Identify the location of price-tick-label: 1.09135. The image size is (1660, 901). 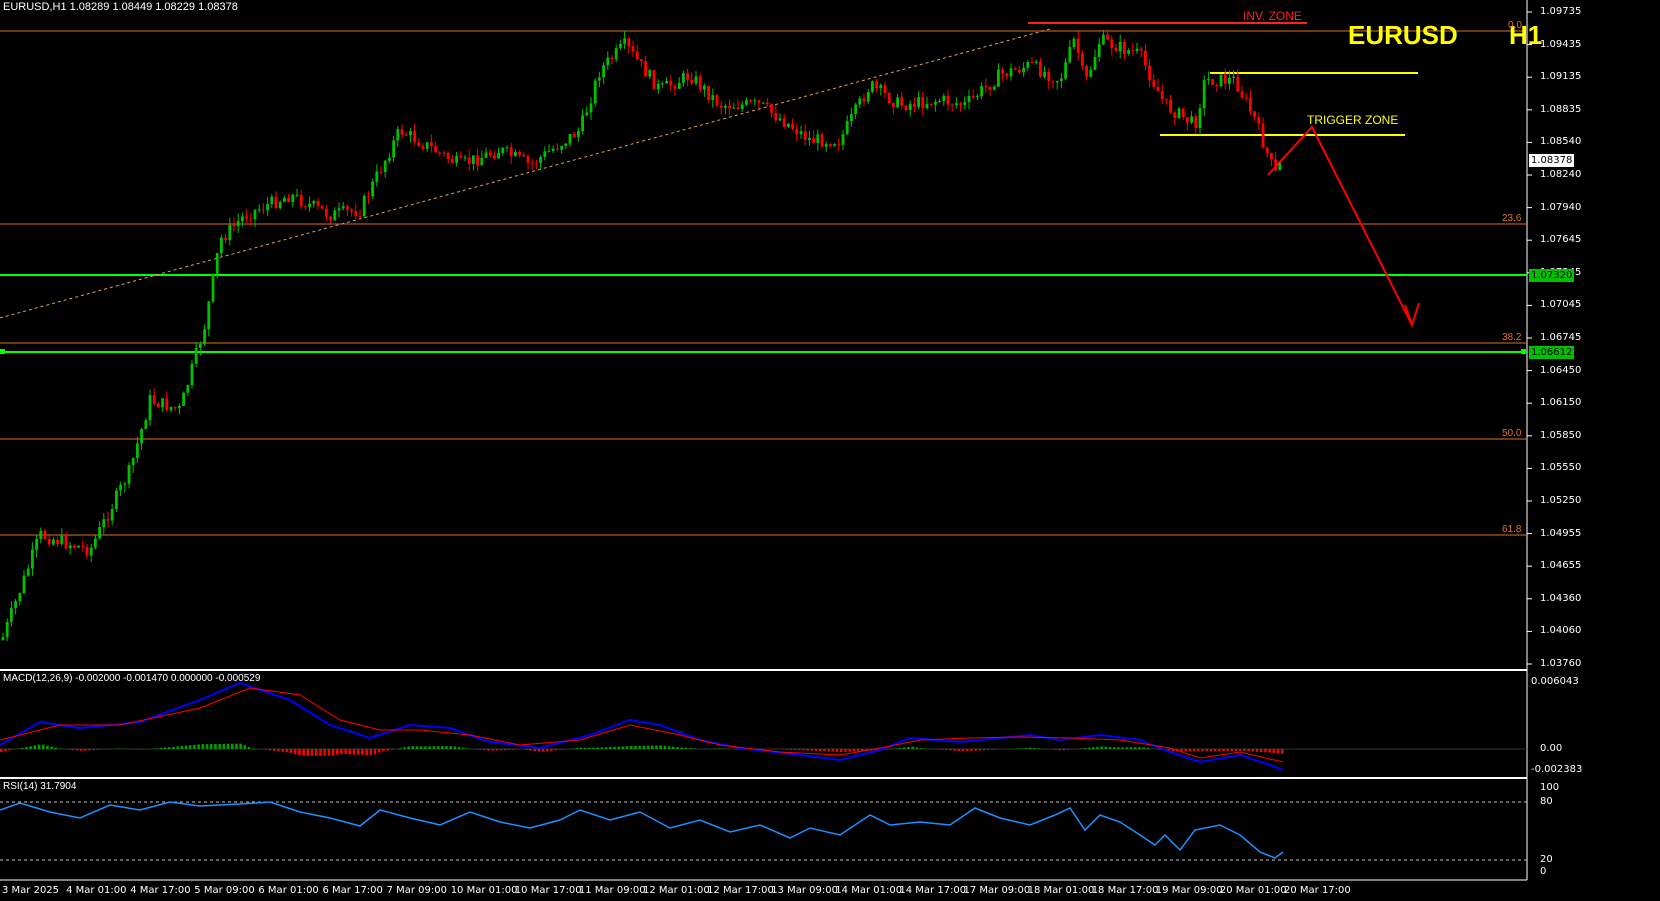
(1561, 77).